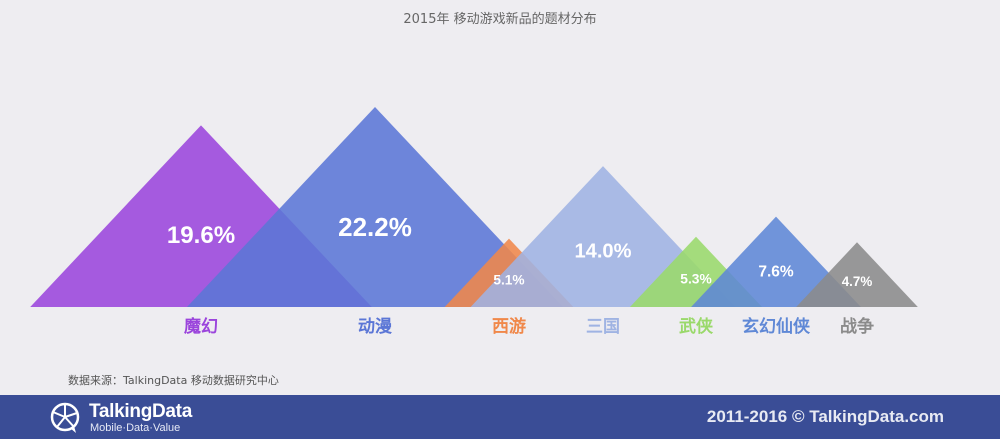 This screenshot has height=439, width=1000. Describe the element at coordinates (65, 417) in the screenshot. I see `talkingdata-logo-icon` at that location.